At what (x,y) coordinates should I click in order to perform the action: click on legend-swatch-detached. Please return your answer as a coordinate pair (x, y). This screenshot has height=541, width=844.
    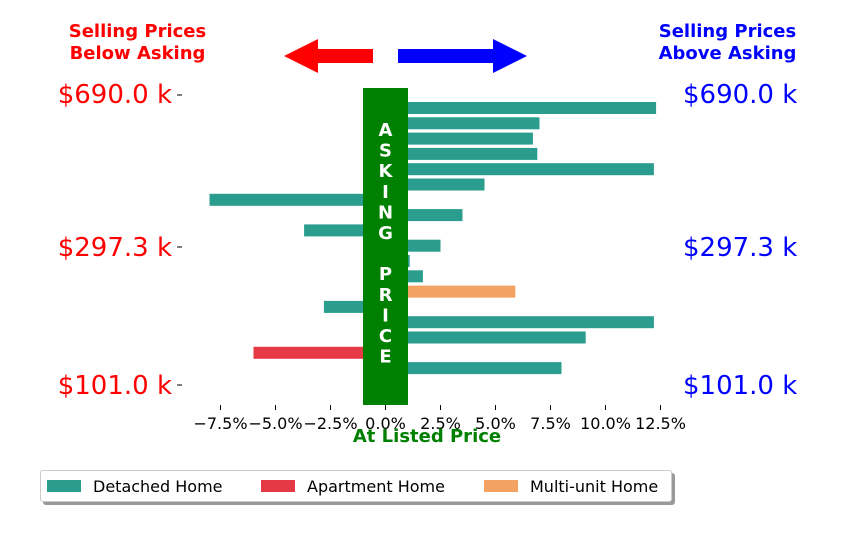
    Looking at the image, I should click on (64, 486).